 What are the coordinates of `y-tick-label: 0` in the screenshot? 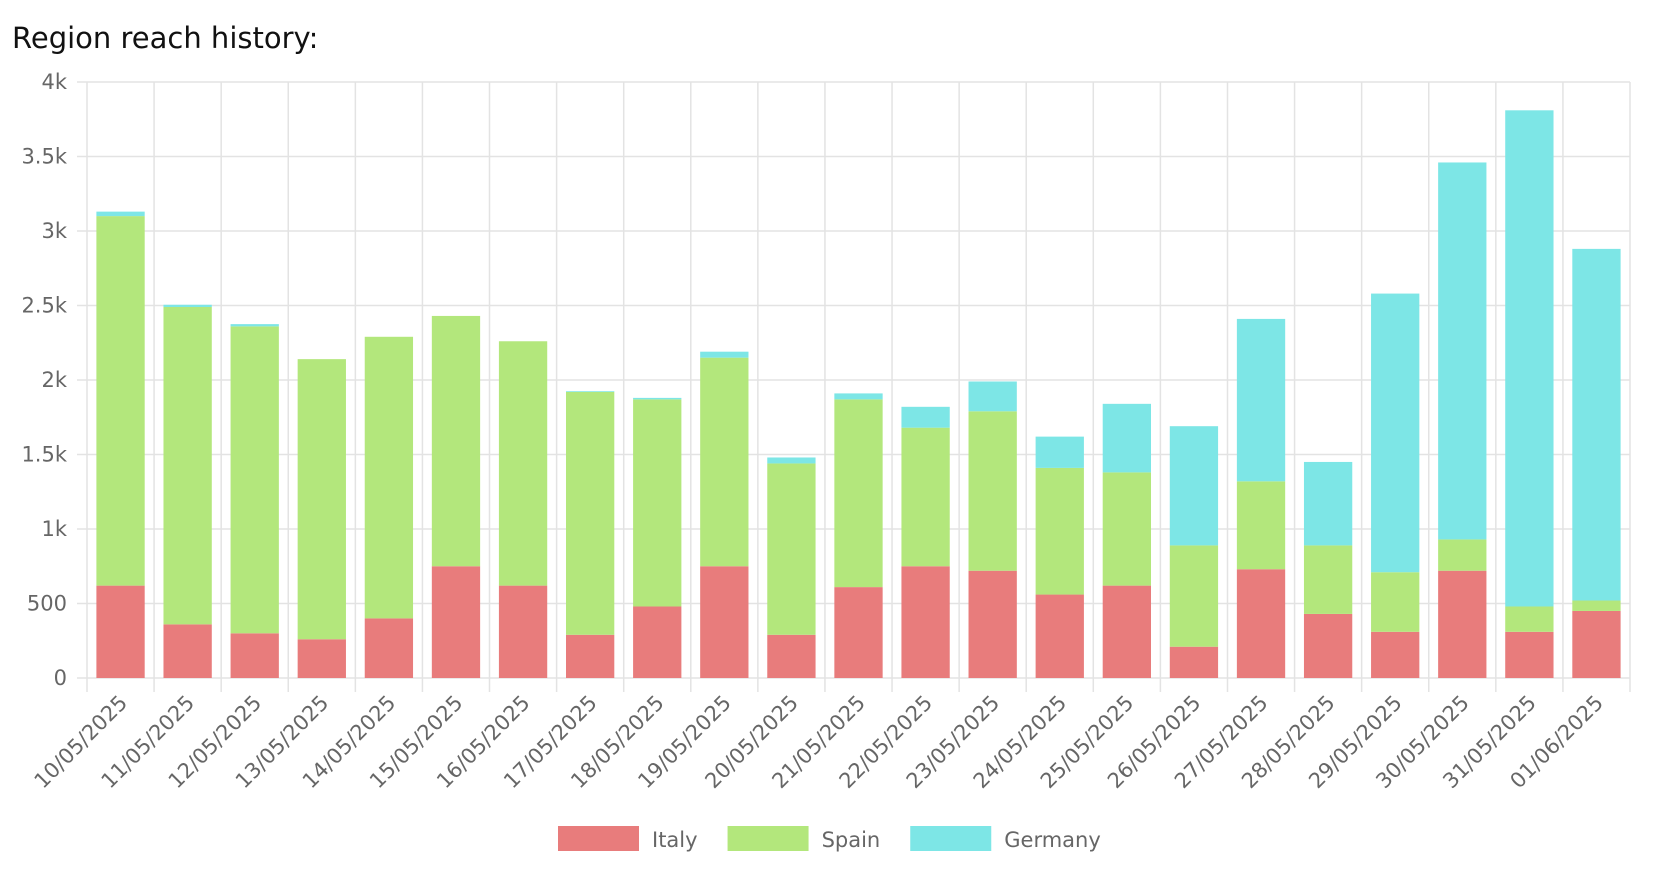 It's located at (60, 678).